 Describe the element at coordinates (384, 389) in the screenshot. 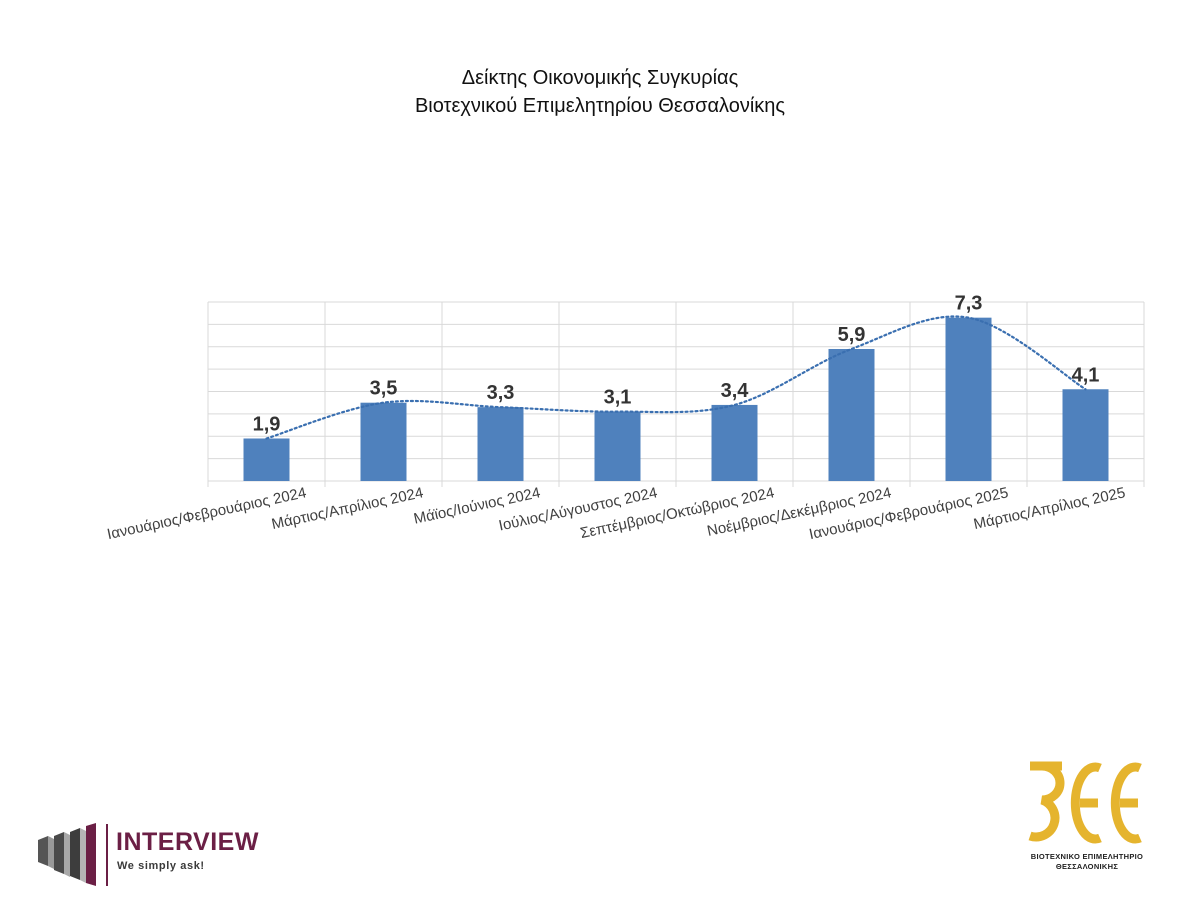

I see `data-label: 3,5` at that location.